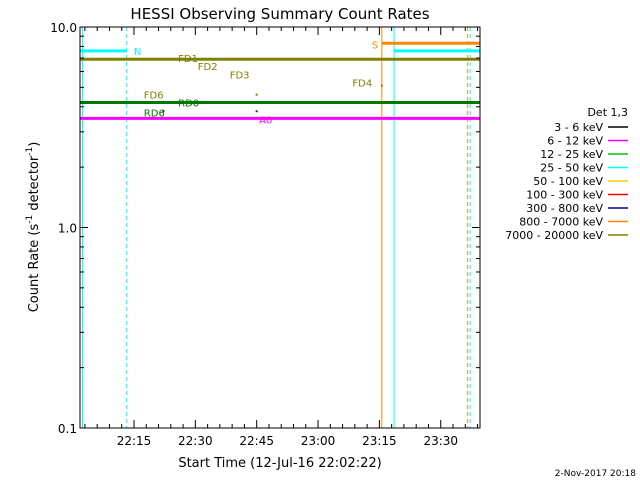 This screenshot has width=640, height=480. I want to click on legend-entry-label: 6 - 12 keV, so click(575, 141).